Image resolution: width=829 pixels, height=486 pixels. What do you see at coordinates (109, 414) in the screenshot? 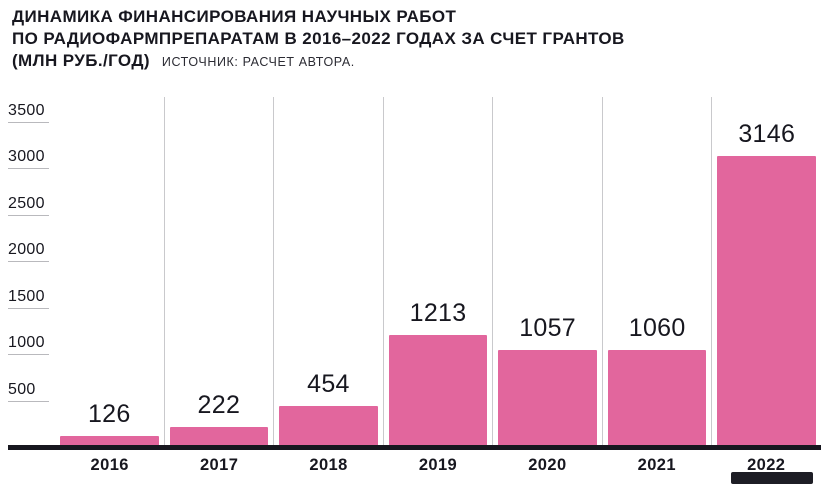
I see `bar-value-label: 126` at bounding box center [109, 414].